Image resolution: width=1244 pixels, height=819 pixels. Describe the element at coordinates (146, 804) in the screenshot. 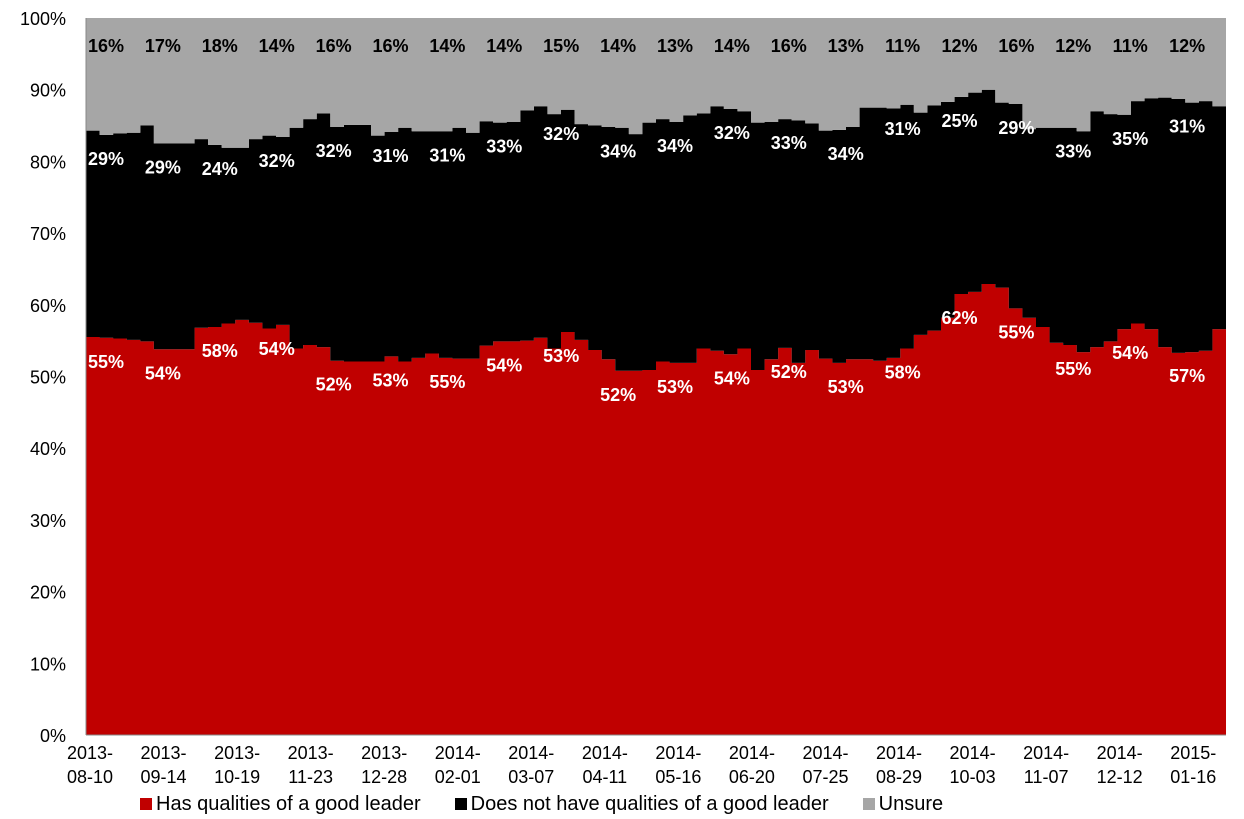

I see `legend-swatch-has` at that location.